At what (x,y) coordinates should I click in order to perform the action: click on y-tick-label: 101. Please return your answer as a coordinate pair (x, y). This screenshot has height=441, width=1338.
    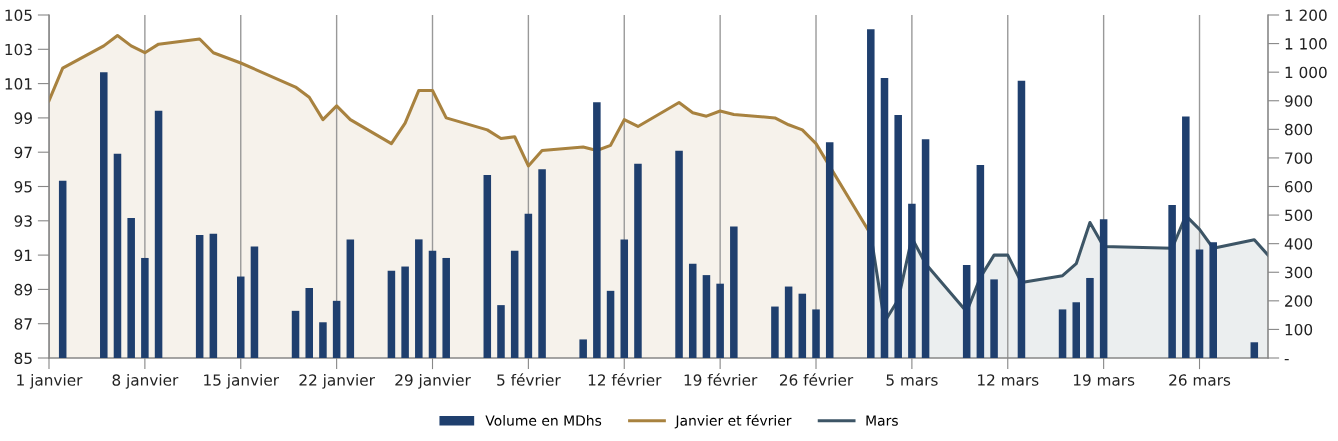
    Looking at the image, I should click on (18, 84).